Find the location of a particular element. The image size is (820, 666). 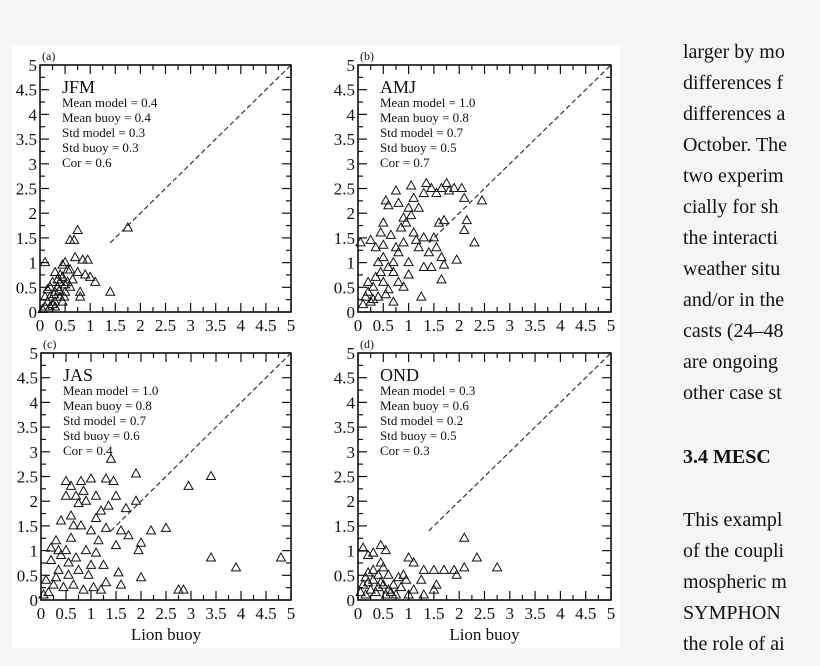

y-tick-label: 0 is located at coordinates (33, 312).